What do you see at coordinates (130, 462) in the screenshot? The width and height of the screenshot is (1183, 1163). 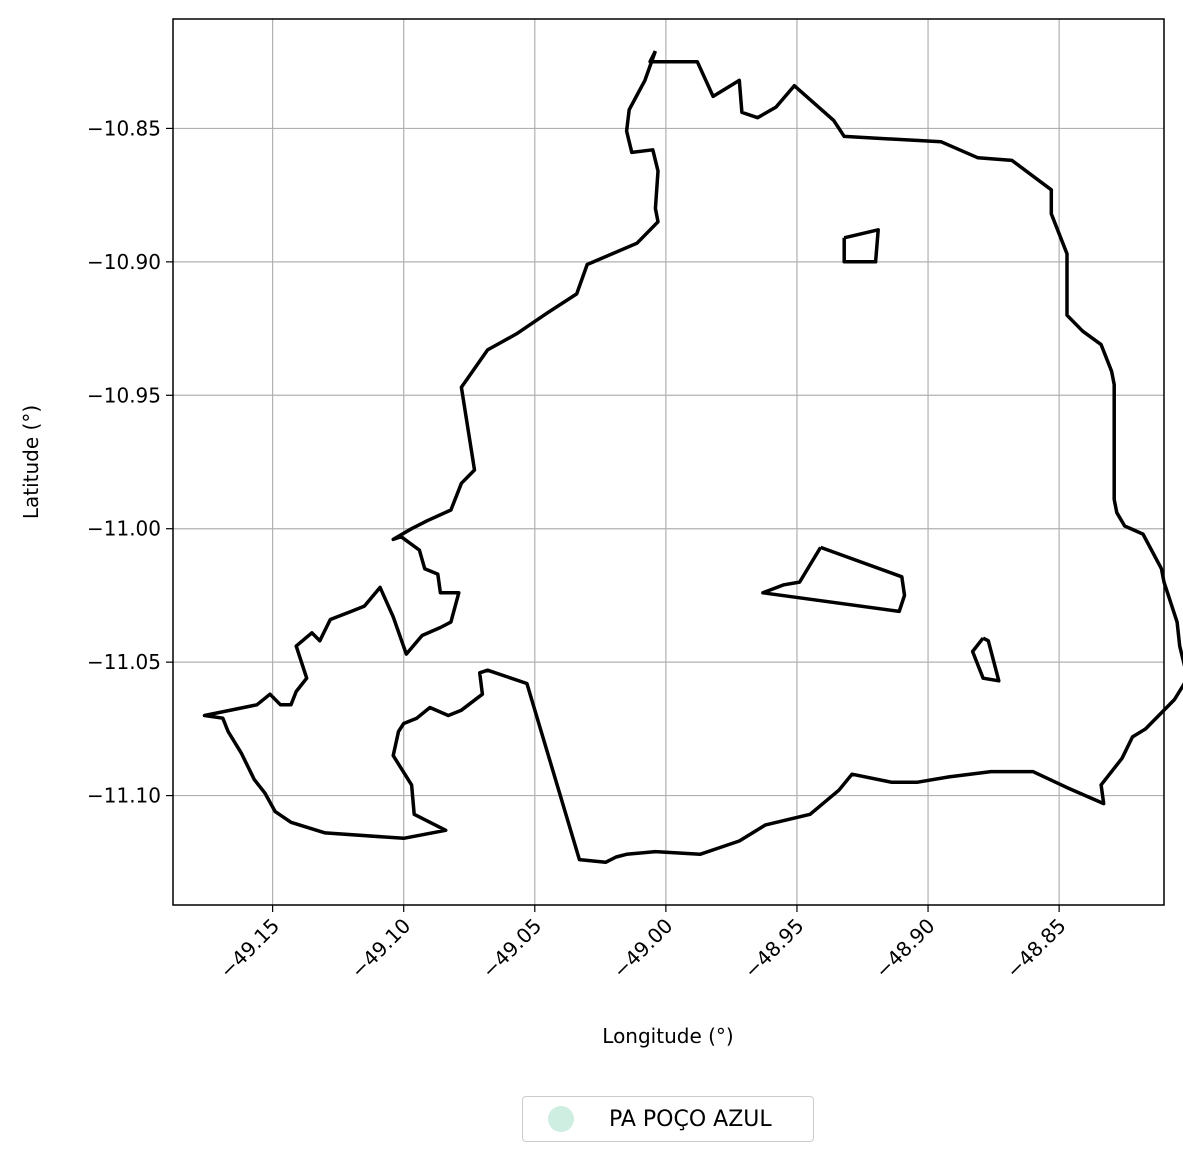 I see `y-axis-ticks: −10.85 −10.90 −10.95 −11.00 −11.05 −11.10` at bounding box center [130, 462].